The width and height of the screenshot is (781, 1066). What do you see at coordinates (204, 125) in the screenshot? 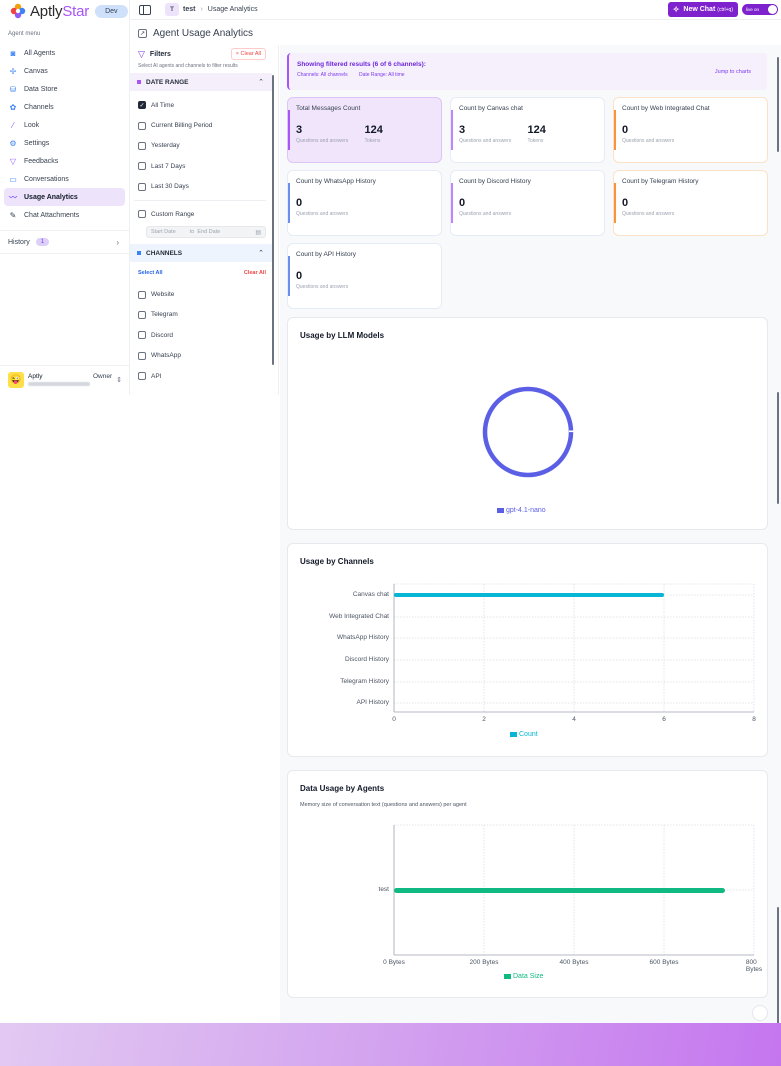
I see `date-option-current-billing-period: Current Billing Period` at bounding box center [204, 125].